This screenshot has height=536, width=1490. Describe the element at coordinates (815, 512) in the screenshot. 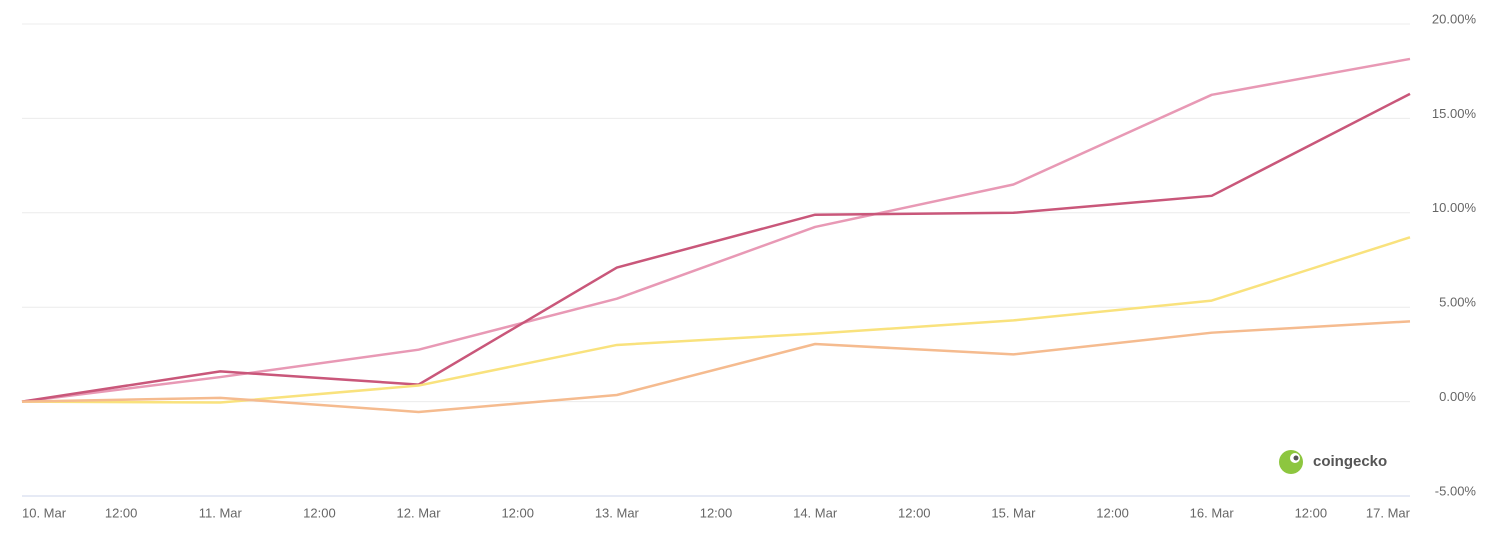

I see `x-tick-label: 14. Mar` at that location.